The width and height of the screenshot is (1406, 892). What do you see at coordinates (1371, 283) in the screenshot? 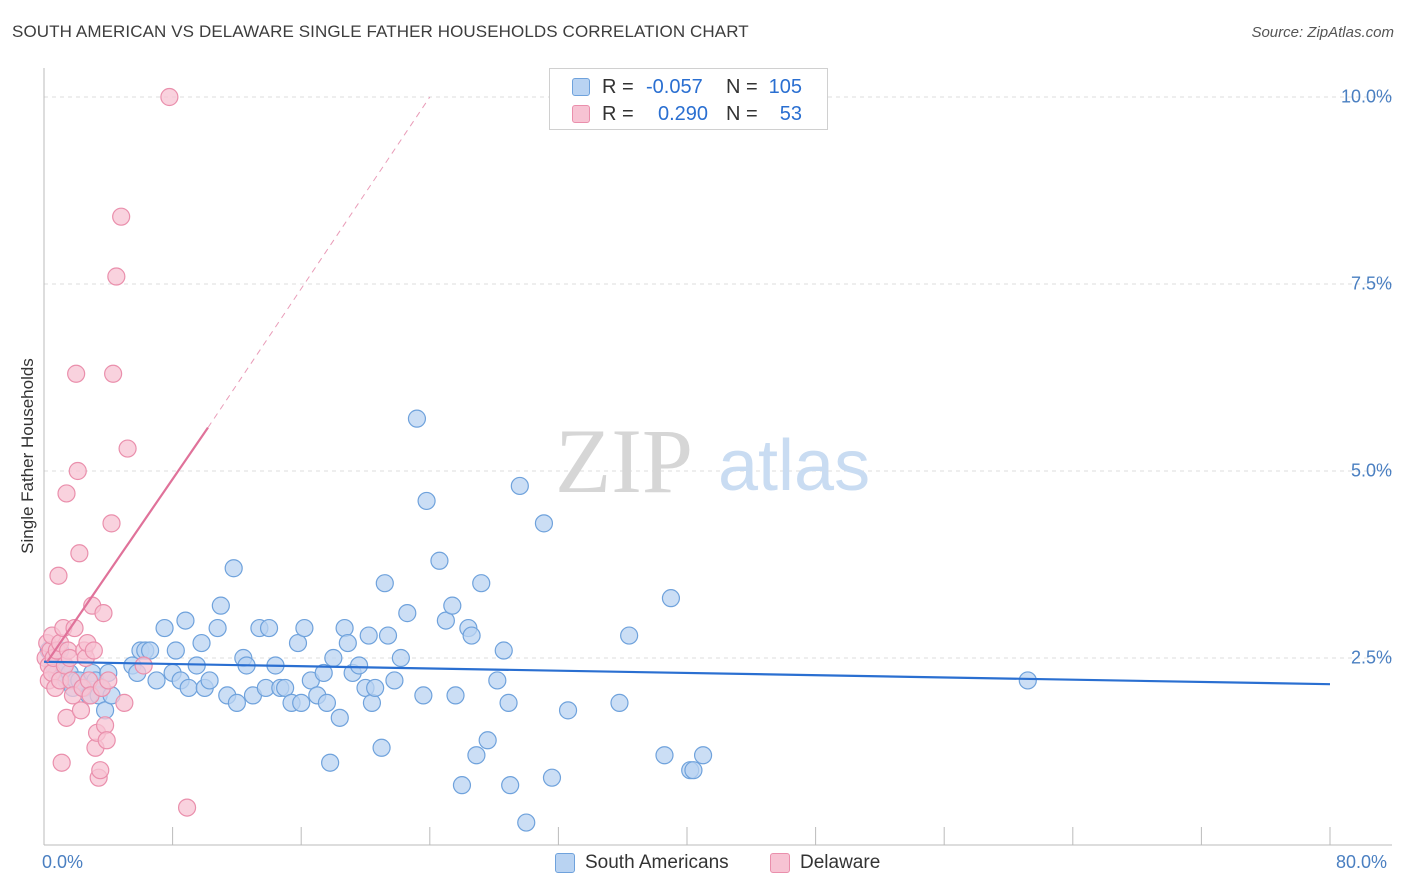
I see `y-tick-label: 7.5%` at bounding box center [1371, 283].